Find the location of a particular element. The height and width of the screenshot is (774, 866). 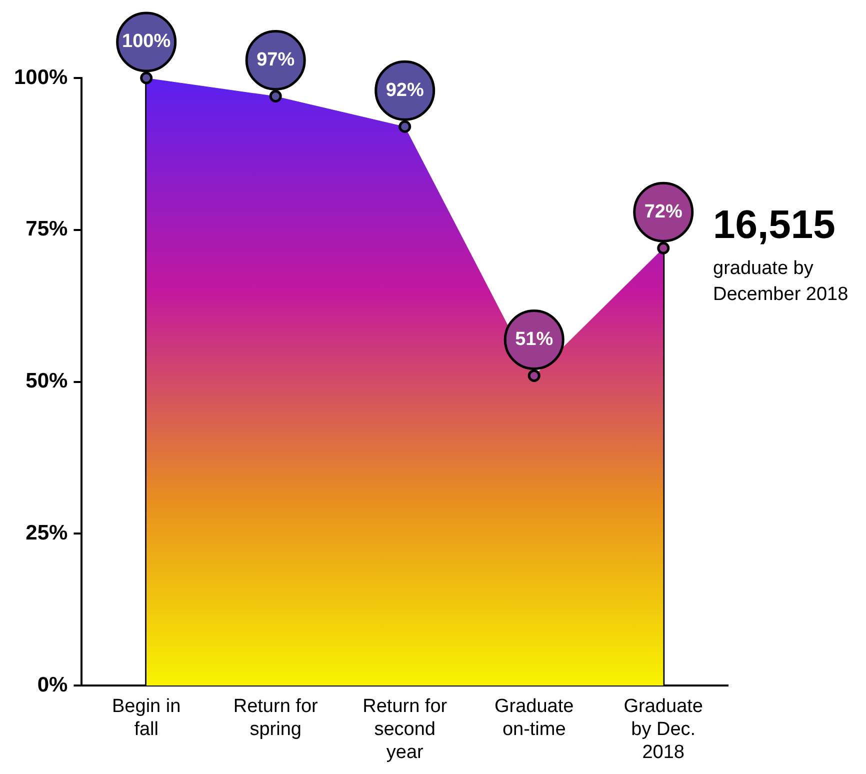

annotation: graduate by December 2018 is located at coordinates (781, 282).